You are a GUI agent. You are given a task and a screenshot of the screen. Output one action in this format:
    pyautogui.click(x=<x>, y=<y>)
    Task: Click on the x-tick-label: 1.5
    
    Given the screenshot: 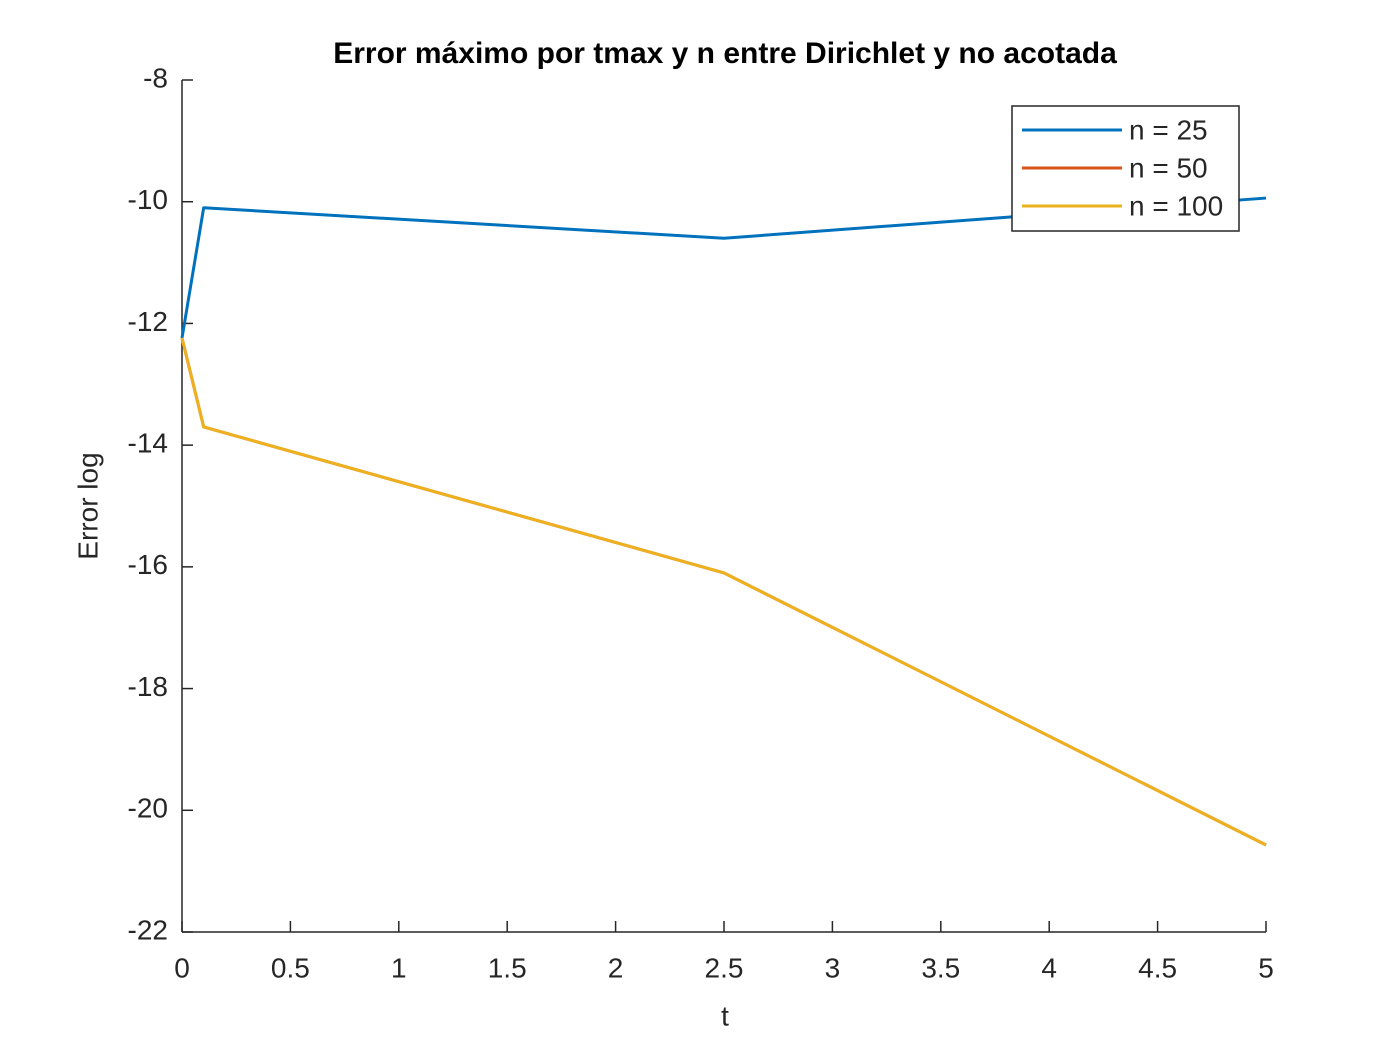 What is the action you would take?
    pyautogui.click(x=507, y=967)
    